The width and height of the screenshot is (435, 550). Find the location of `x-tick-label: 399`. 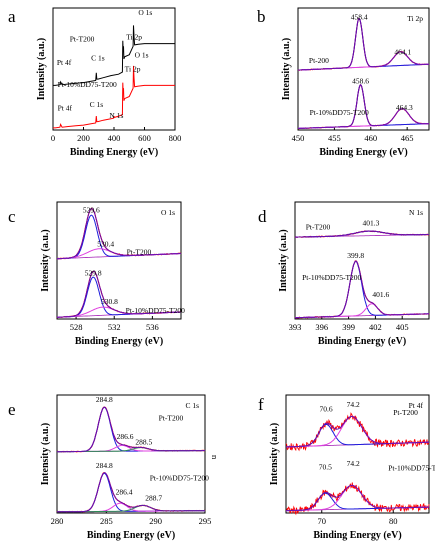

x-tick-label: 399 is located at coordinates (348, 327).